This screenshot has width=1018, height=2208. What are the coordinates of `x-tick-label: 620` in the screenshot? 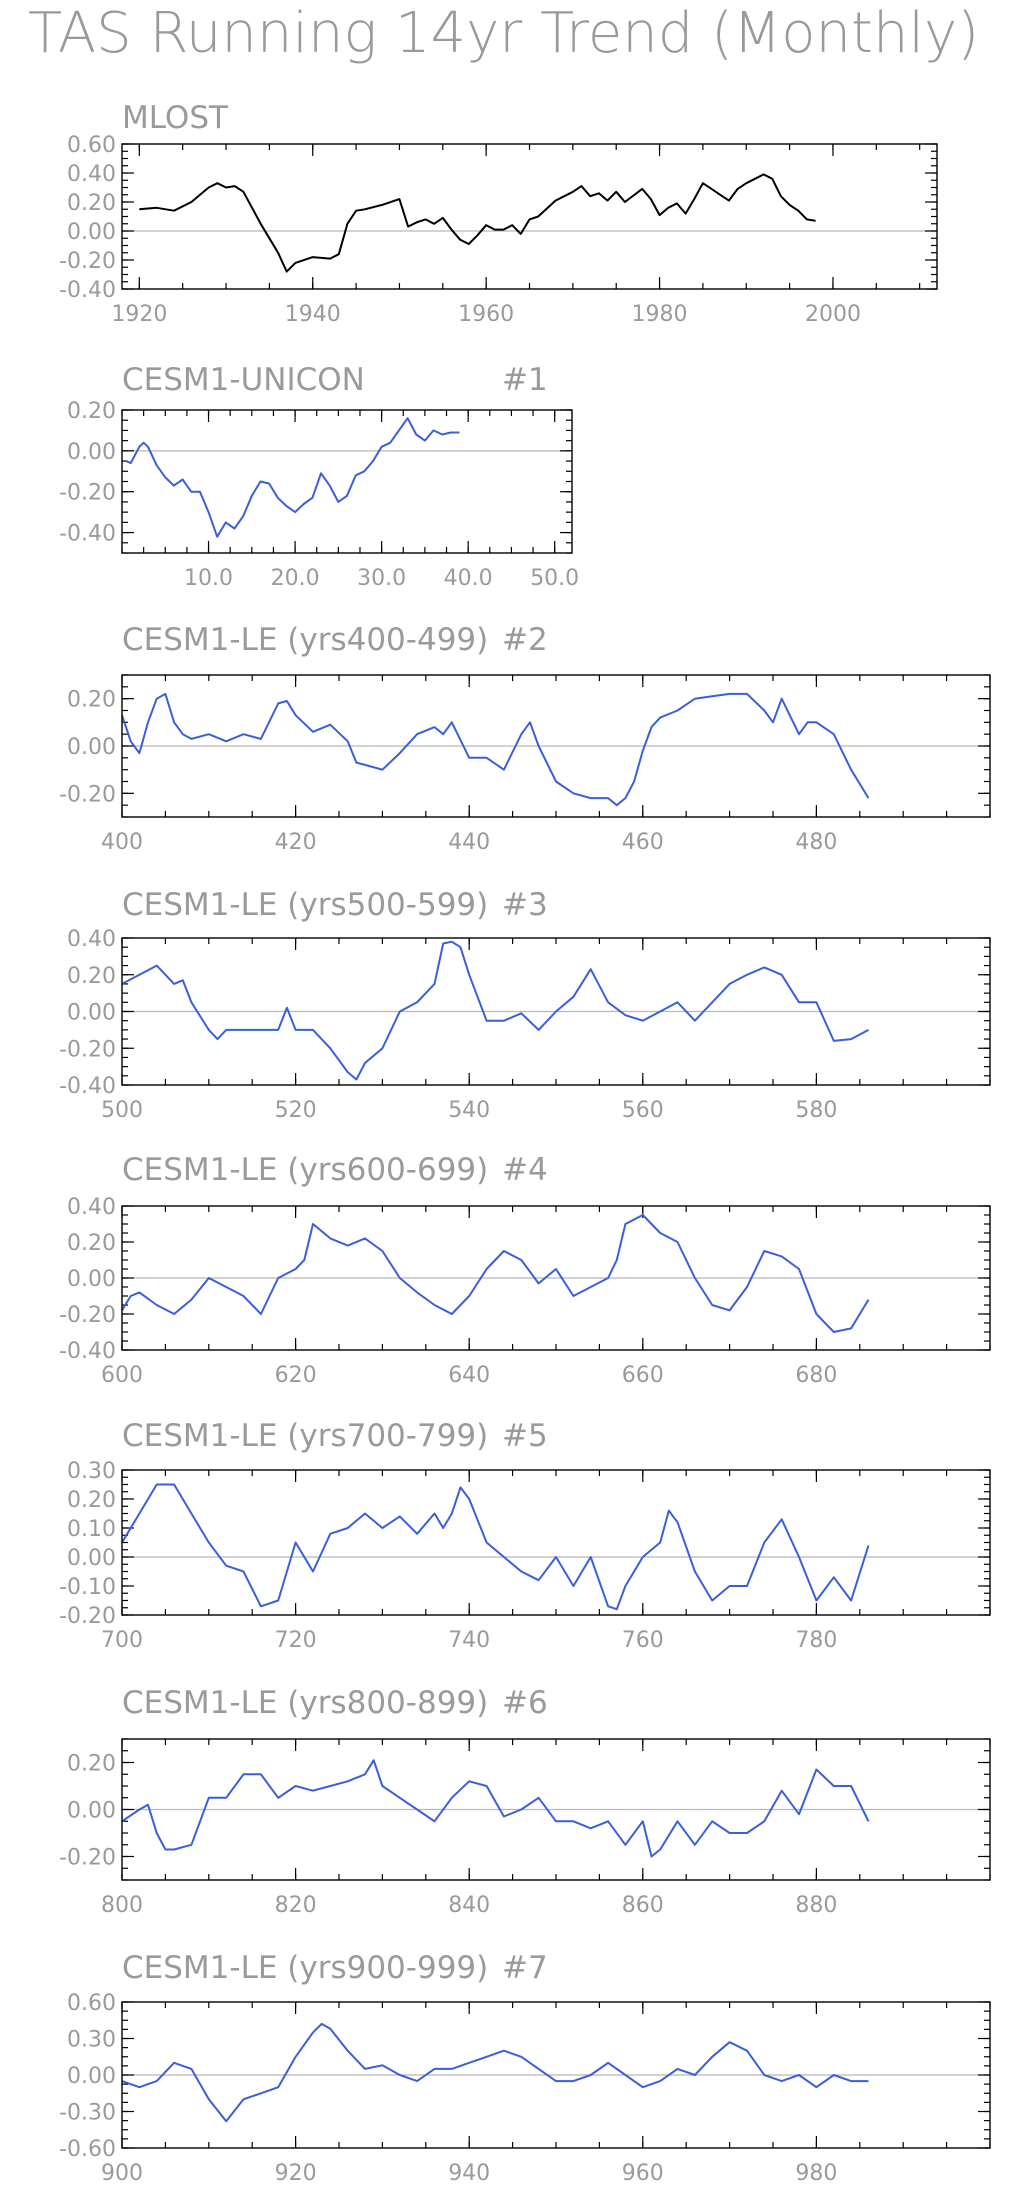 It's located at (296, 1375).